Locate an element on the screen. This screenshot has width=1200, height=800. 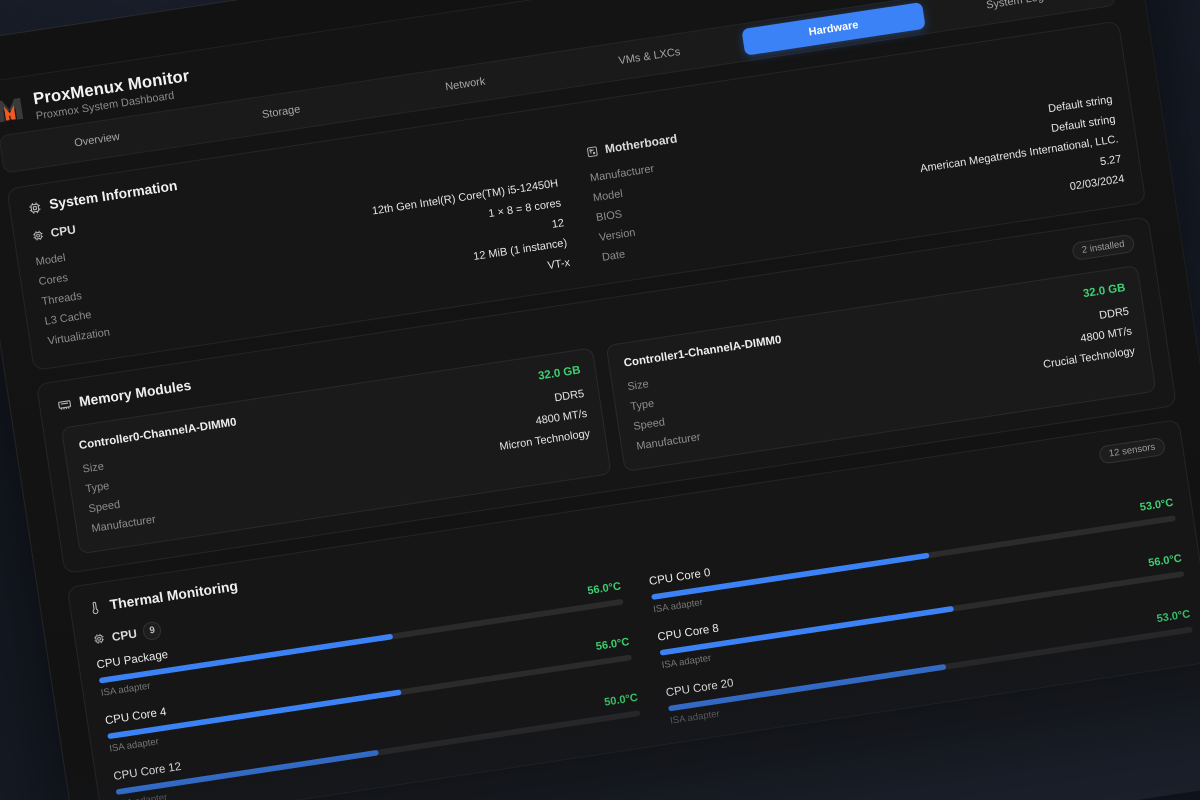
tab-label: System Logs is located at coordinates (1017, 6).